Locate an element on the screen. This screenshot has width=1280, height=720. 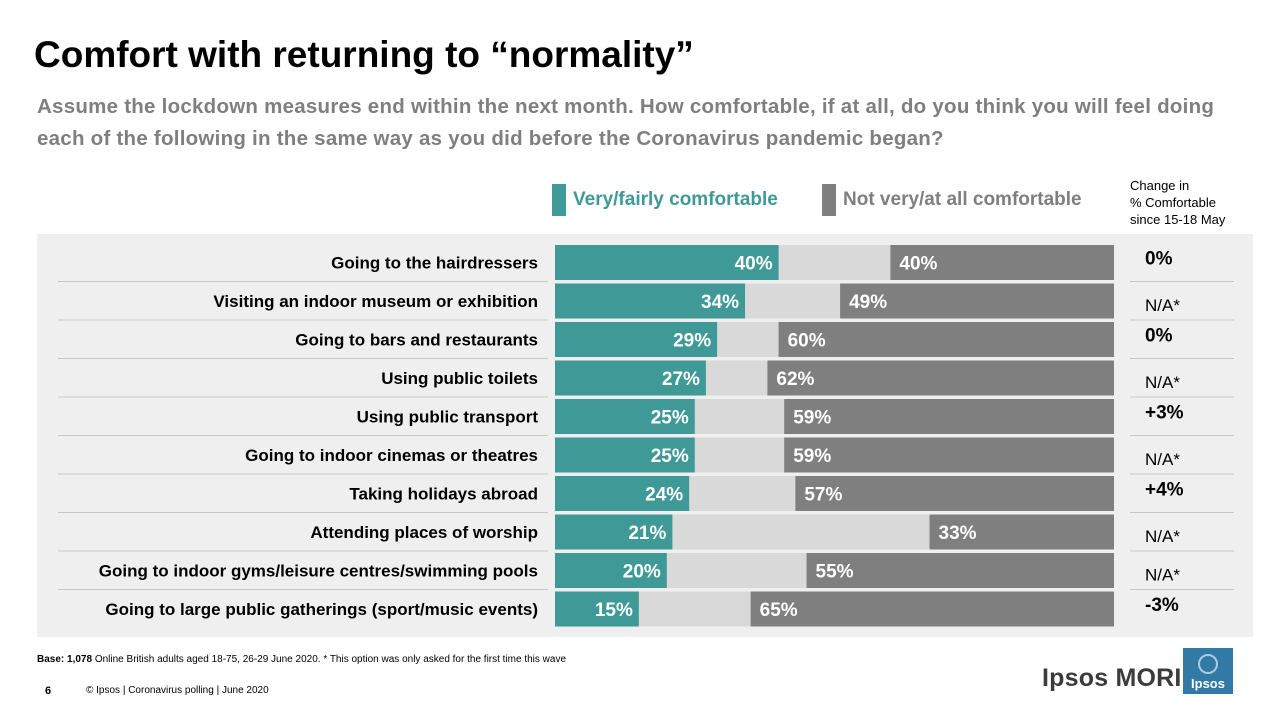
data-label-not-comfortable: 40% is located at coordinates (918, 264).